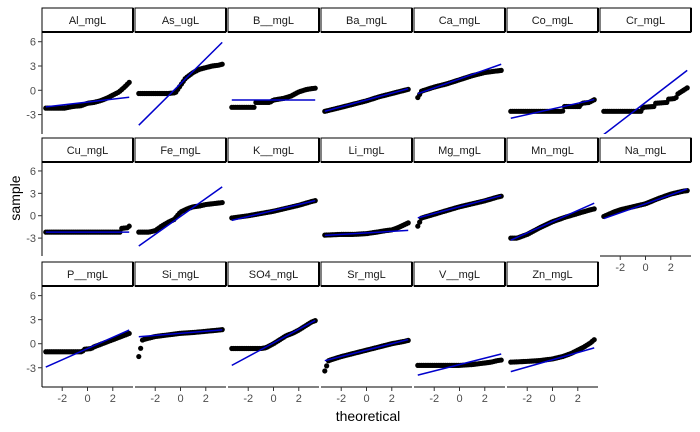 This screenshot has width=700, height=432. Describe the element at coordinates (273, 58) in the screenshot. I see `facet-panel-b-mgl: B__mgL` at that location.